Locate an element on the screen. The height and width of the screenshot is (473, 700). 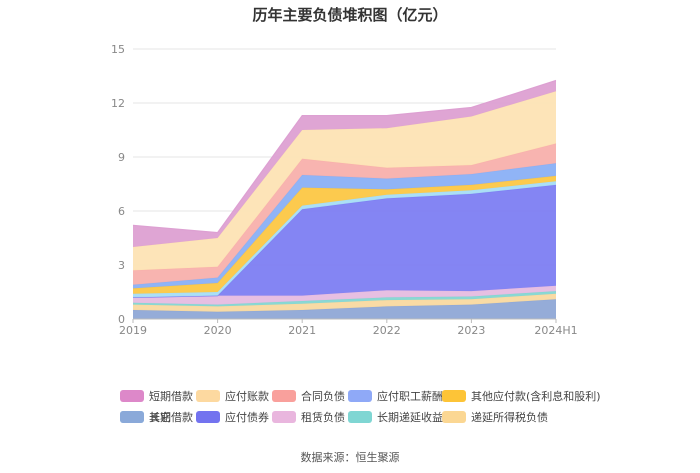
legend-label: 应付账款 is located at coordinates (247, 396).